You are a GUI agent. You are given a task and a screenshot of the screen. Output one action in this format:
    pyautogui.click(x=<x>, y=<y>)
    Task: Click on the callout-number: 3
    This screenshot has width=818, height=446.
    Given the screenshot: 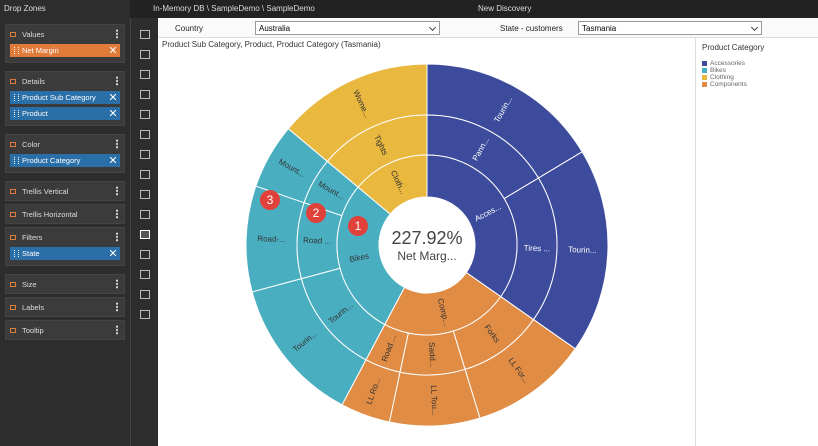 What is the action you would take?
    pyautogui.click(x=270, y=200)
    